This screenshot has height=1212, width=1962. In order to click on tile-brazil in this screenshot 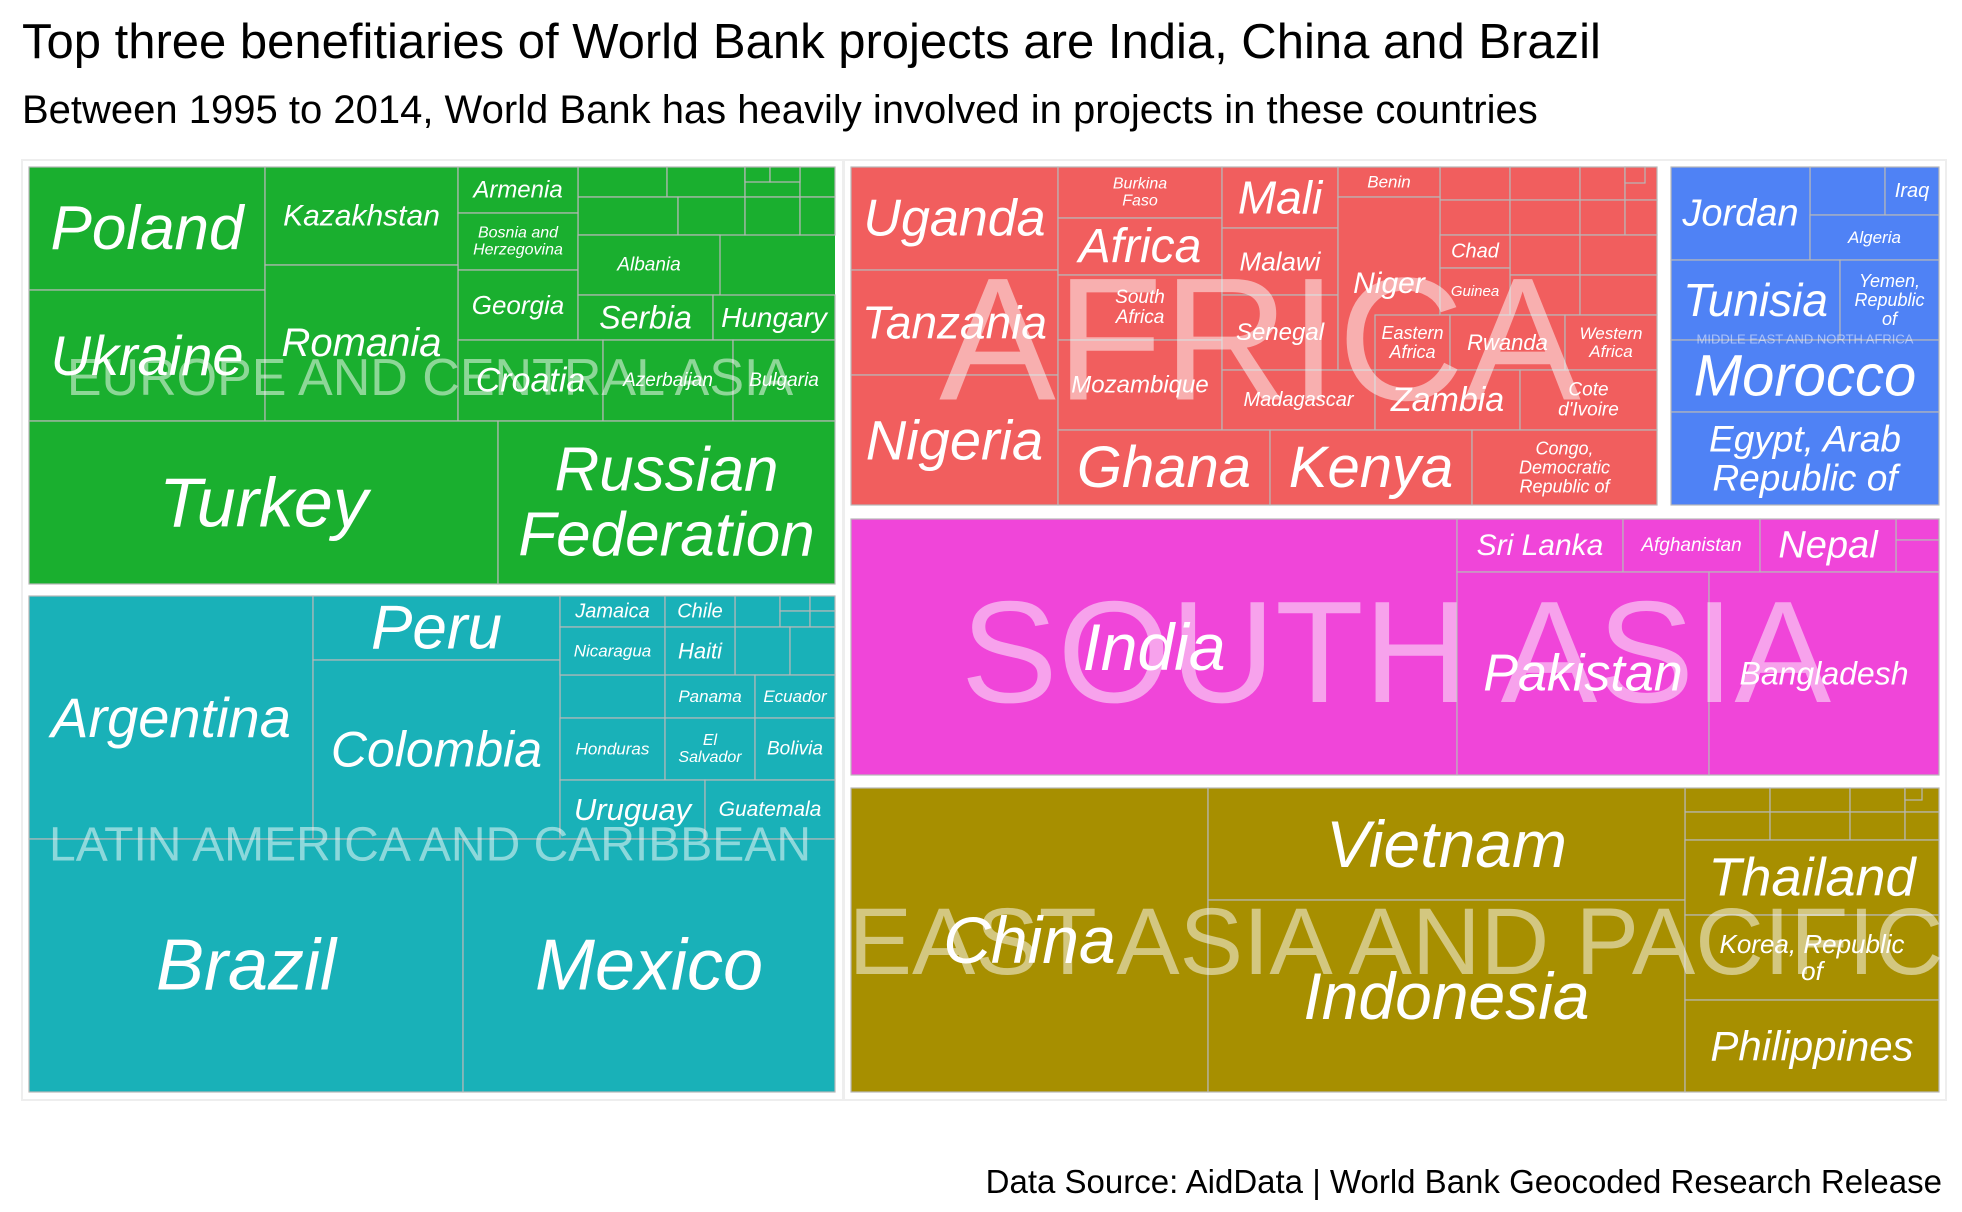, I will do `click(246, 965)`.